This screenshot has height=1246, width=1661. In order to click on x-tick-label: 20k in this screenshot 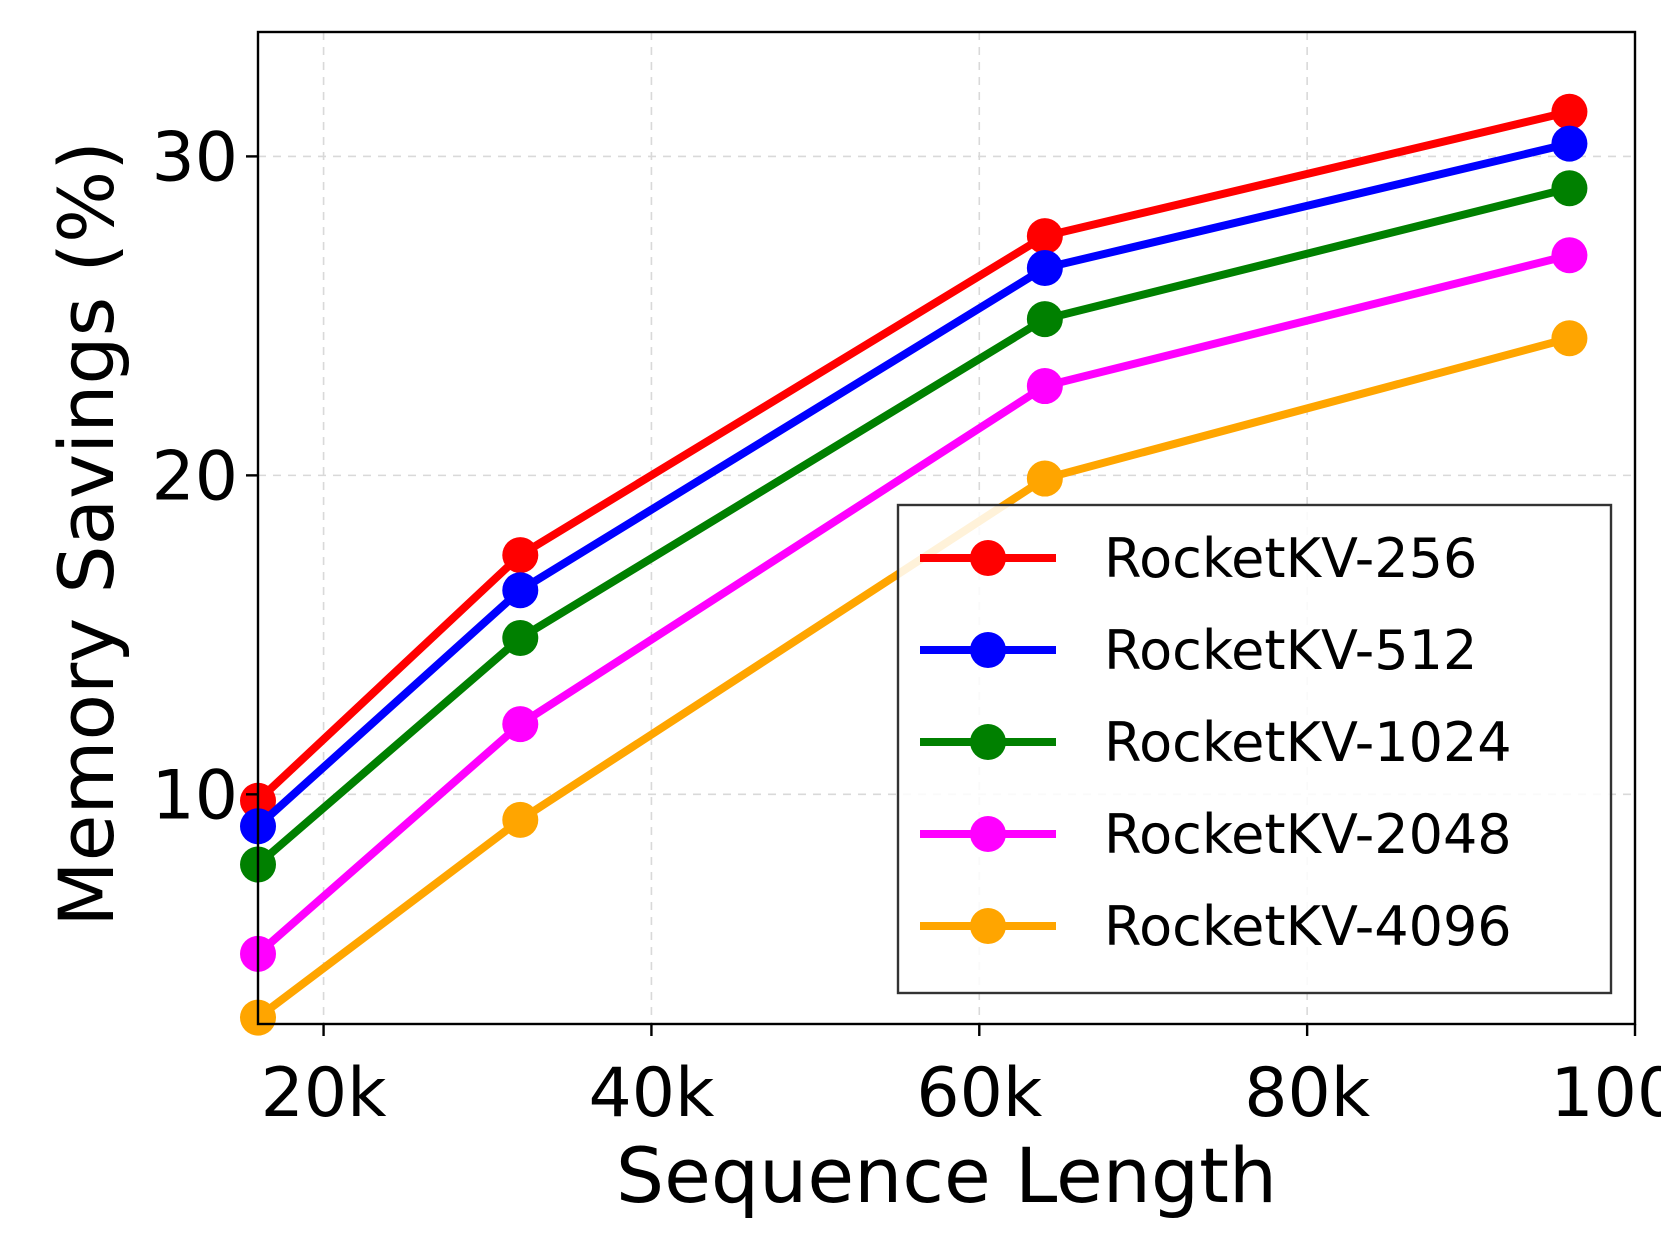, I will do `click(324, 1093)`.